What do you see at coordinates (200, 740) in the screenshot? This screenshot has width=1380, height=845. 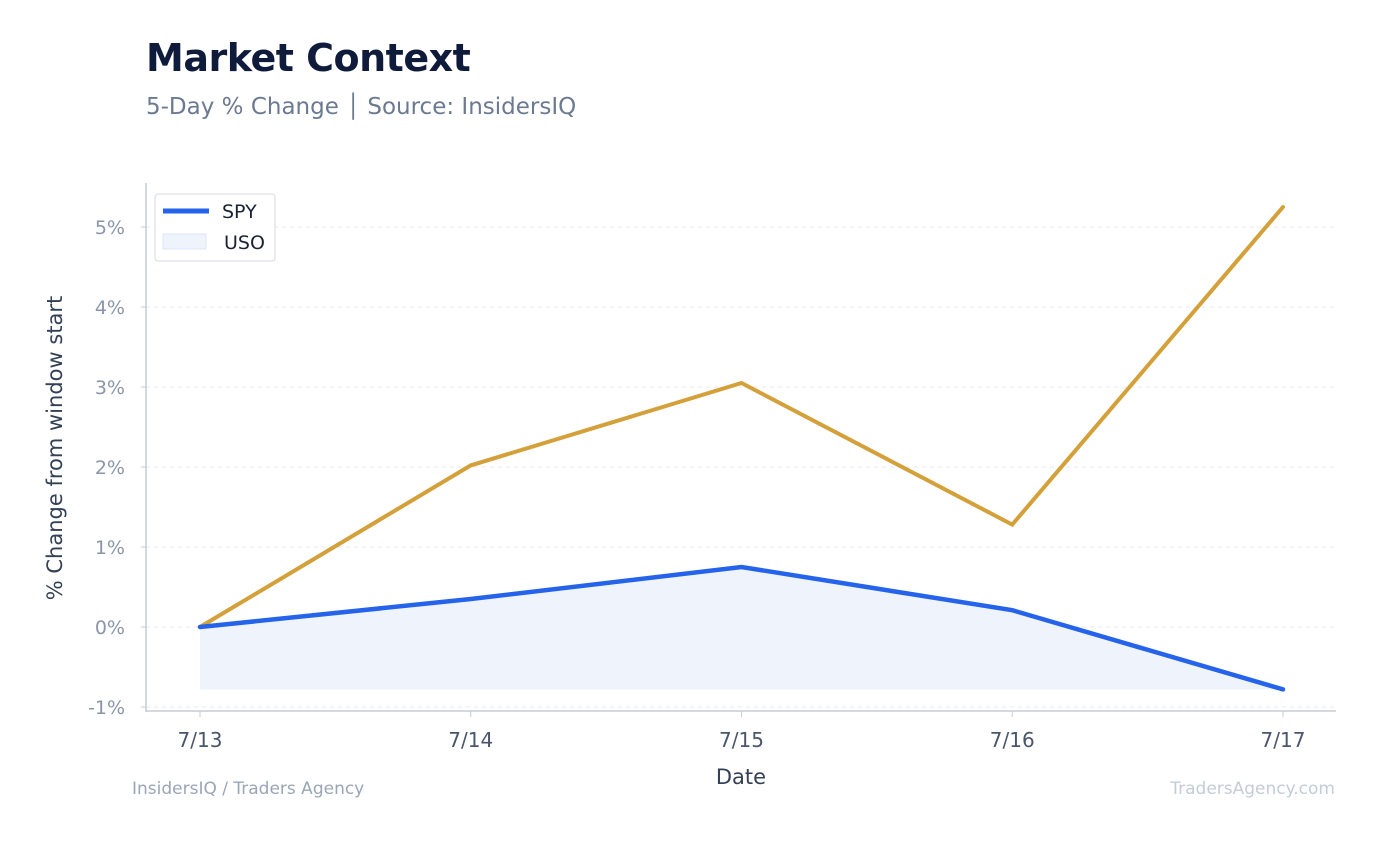 I see `x-tick-label: 7/13` at bounding box center [200, 740].